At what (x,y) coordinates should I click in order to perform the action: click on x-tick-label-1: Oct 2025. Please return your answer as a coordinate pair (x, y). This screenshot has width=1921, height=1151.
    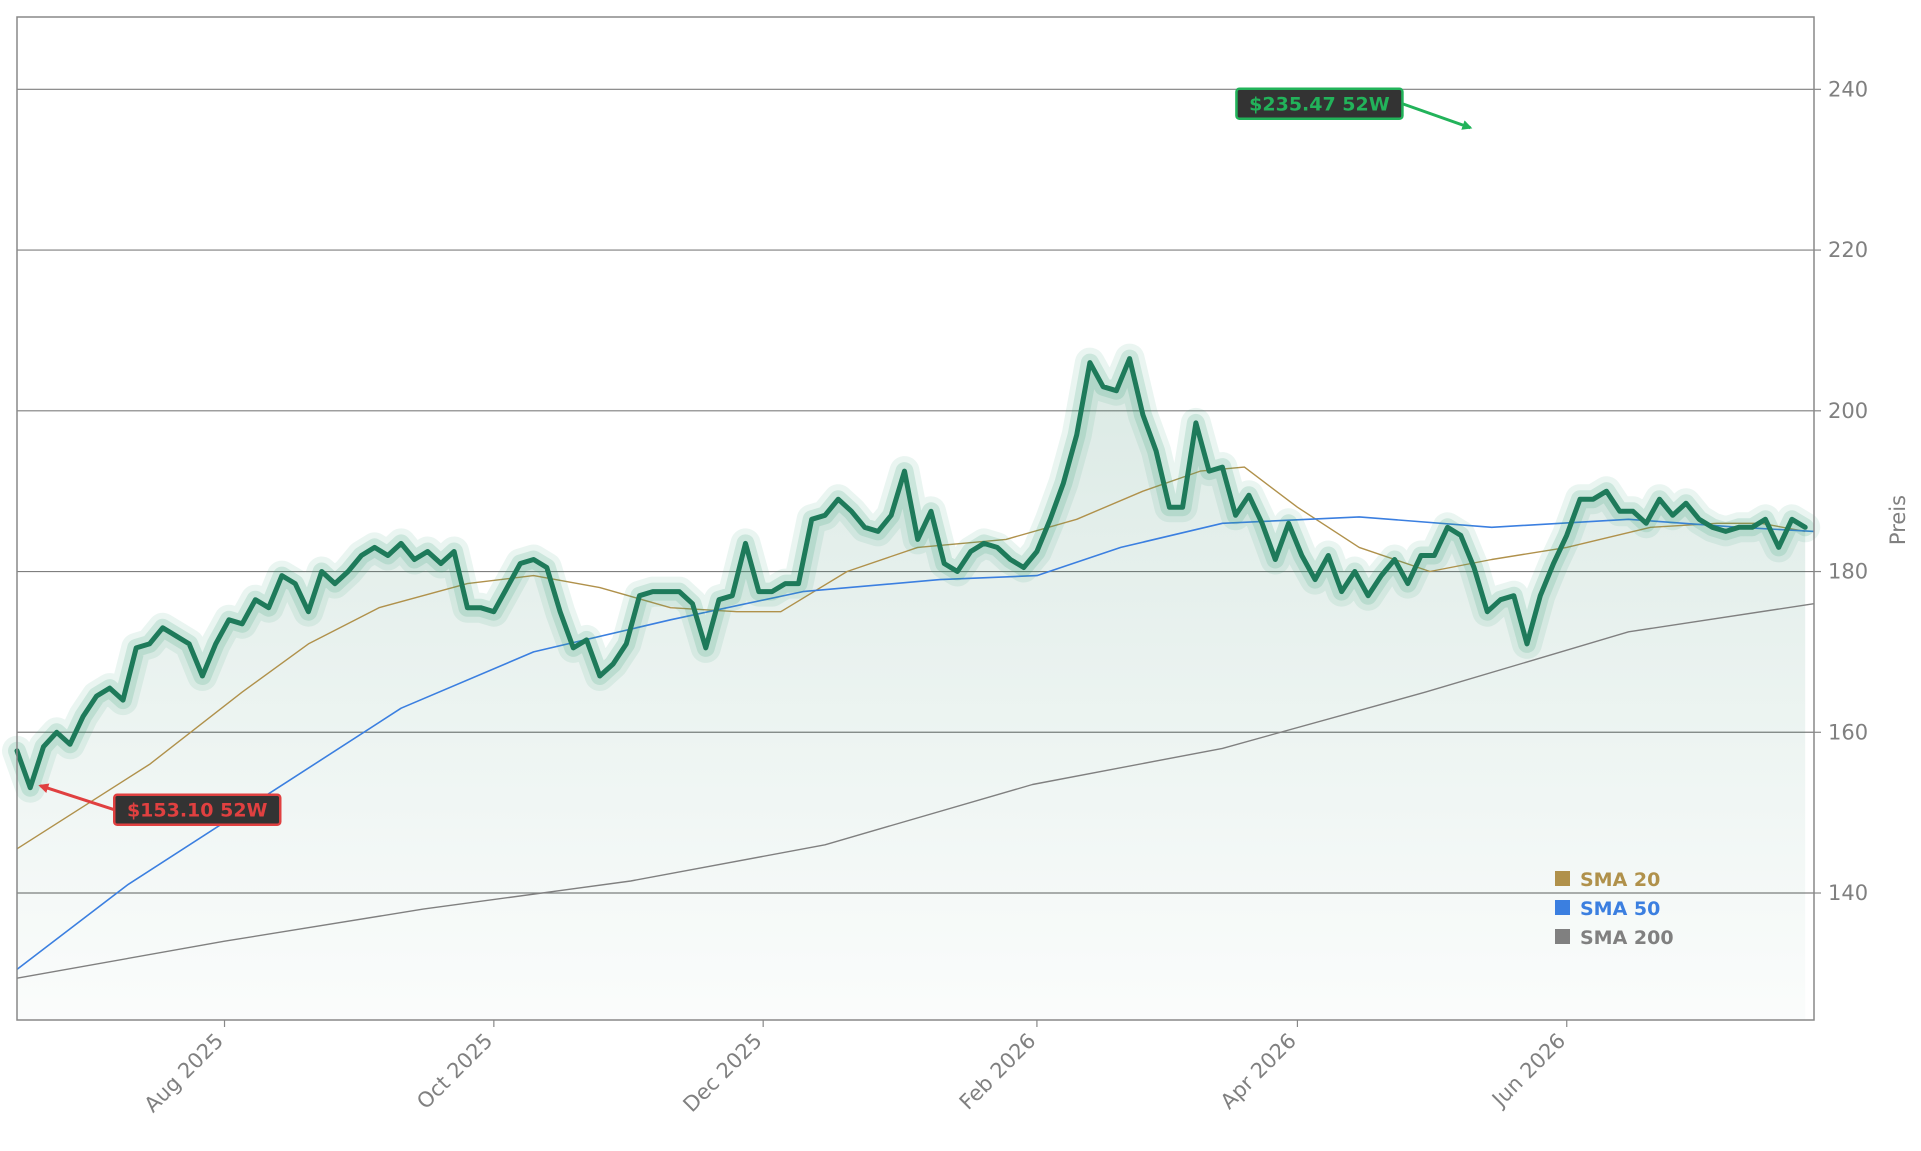
    Looking at the image, I should click on (454, 1071).